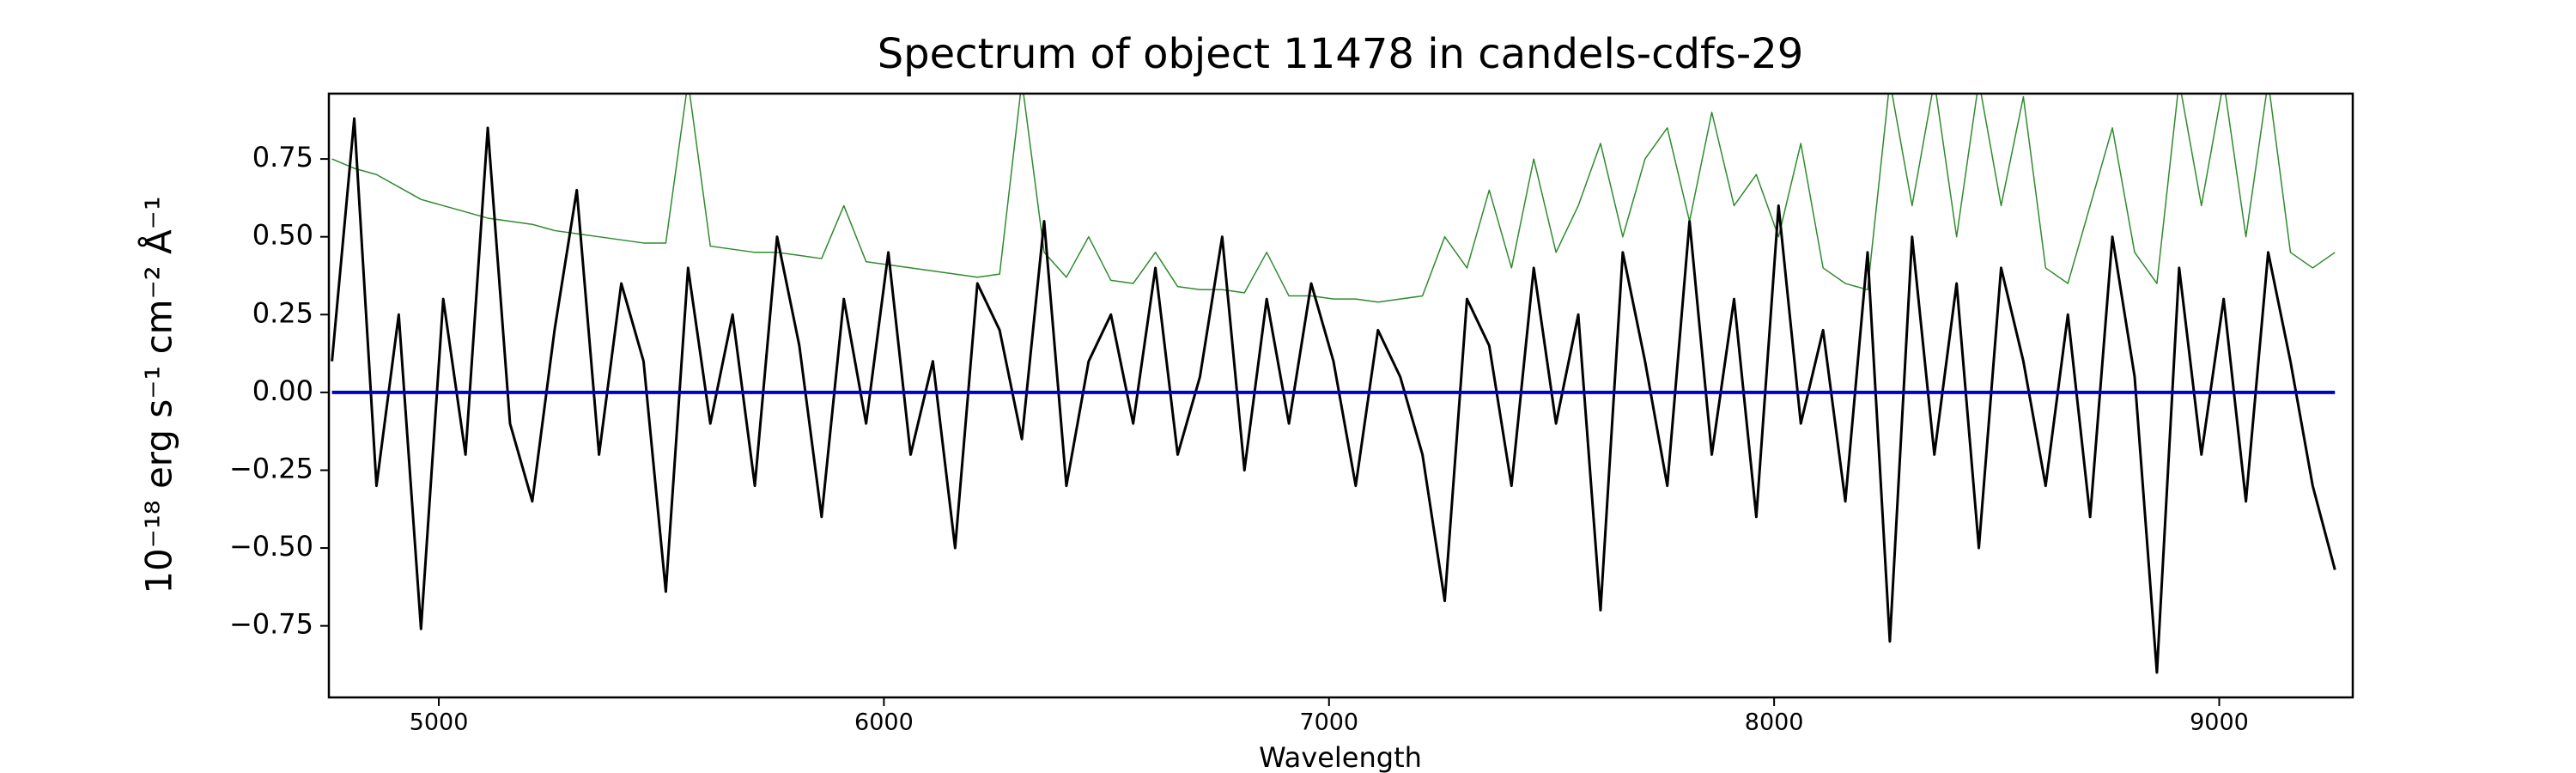 The height and width of the screenshot is (773, 2576). What do you see at coordinates (282, 312) in the screenshot?
I see `y-tick-label: 0.25` at bounding box center [282, 312].